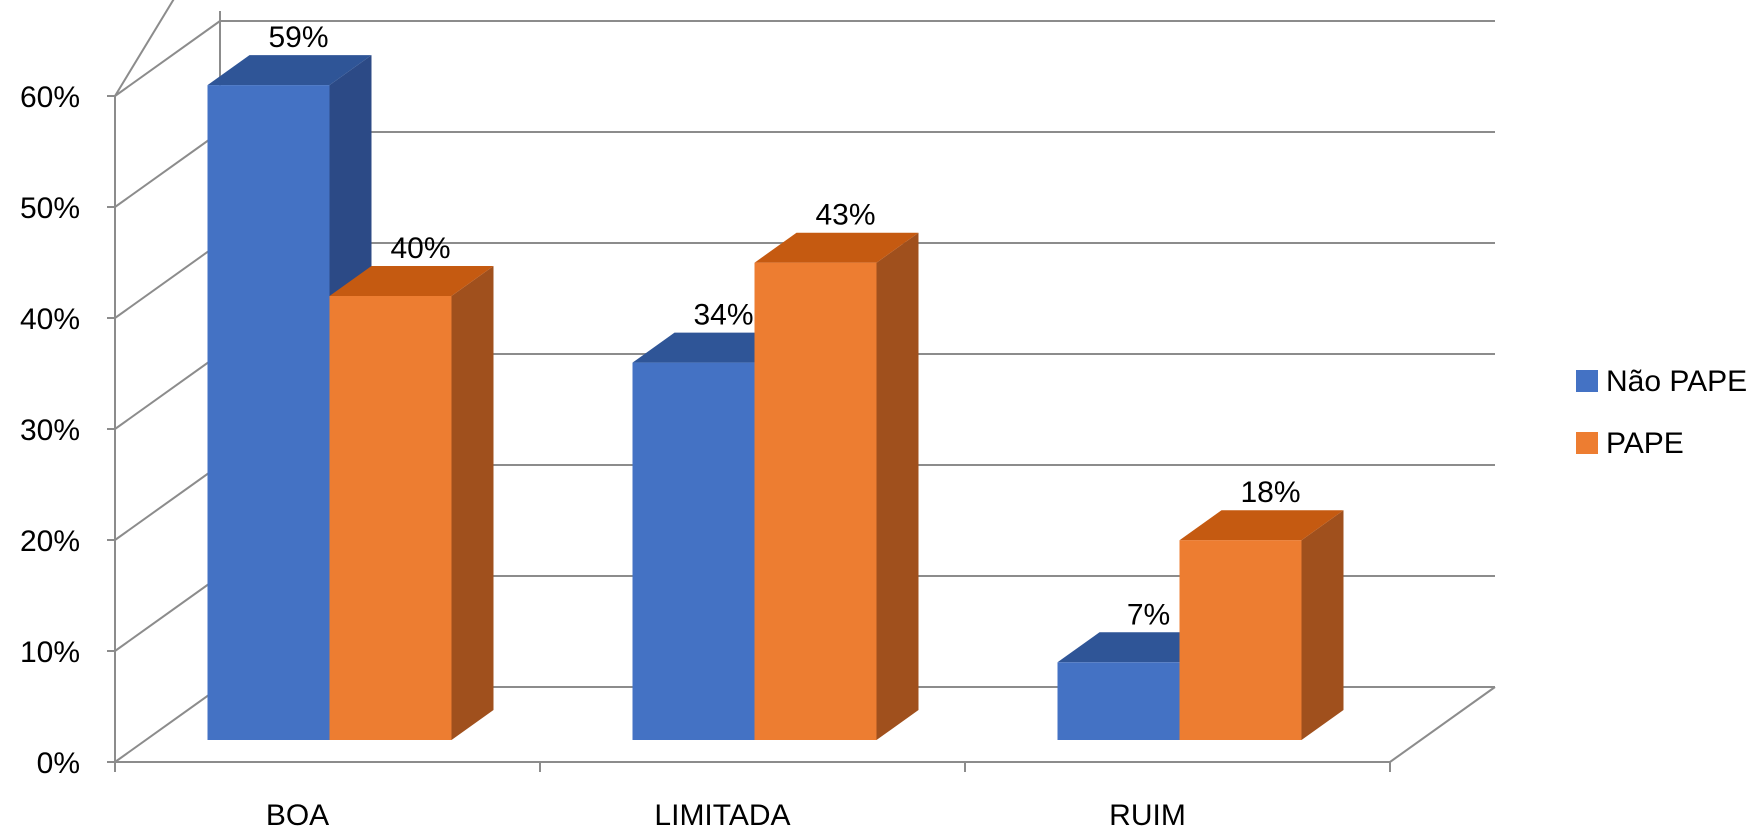 The image size is (1763, 829). I want to click on y-axis-ticks: 0% 10% 20% 30% 40% 50% 60%, so click(67, 430).